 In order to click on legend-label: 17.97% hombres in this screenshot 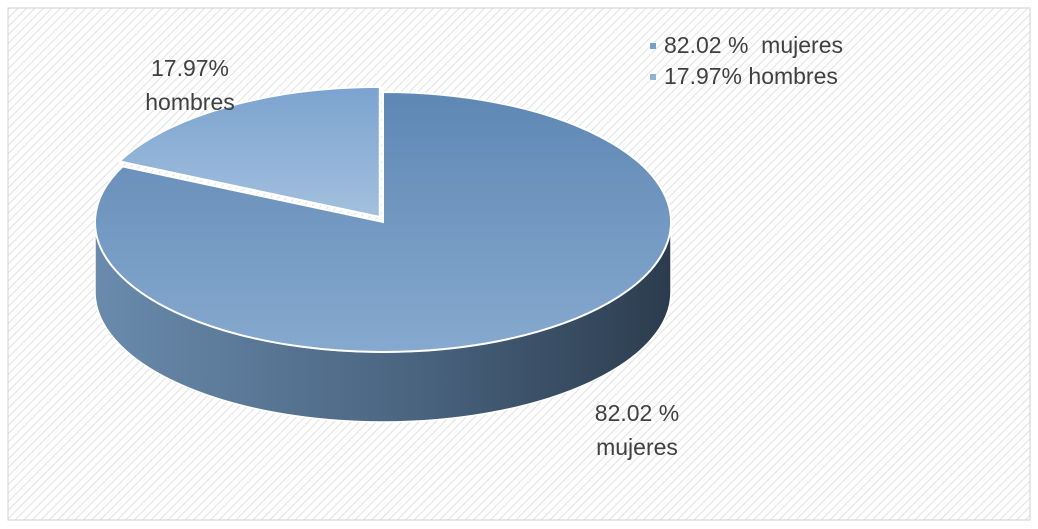, I will do `click(751, 76)`.